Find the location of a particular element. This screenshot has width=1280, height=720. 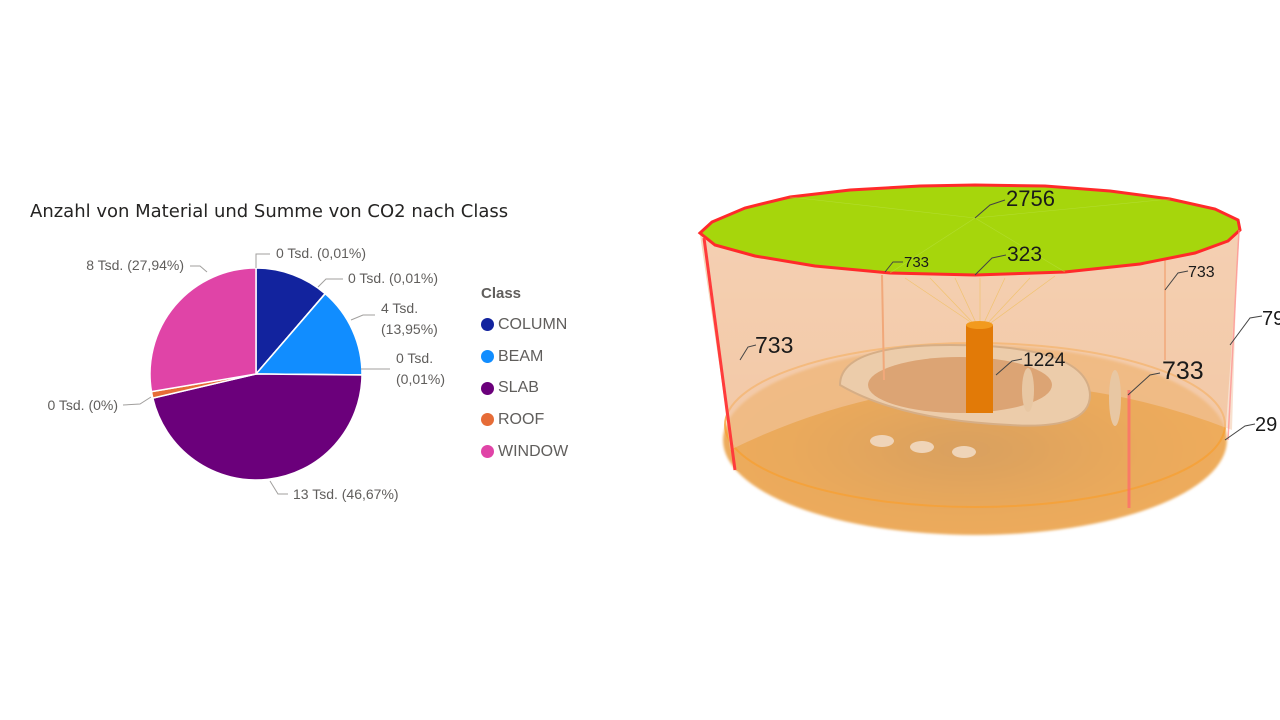

legend-label: ROOF is located at coordinates (521, 419).